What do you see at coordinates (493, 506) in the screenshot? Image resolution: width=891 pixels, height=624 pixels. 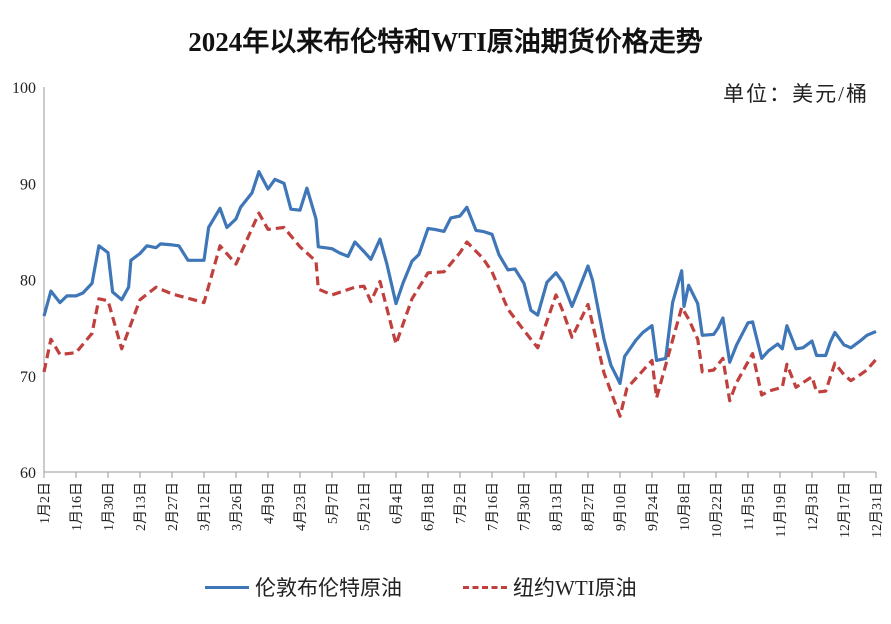 I see `x-tick-label: 7月16日` at bounding box center [493, 506].